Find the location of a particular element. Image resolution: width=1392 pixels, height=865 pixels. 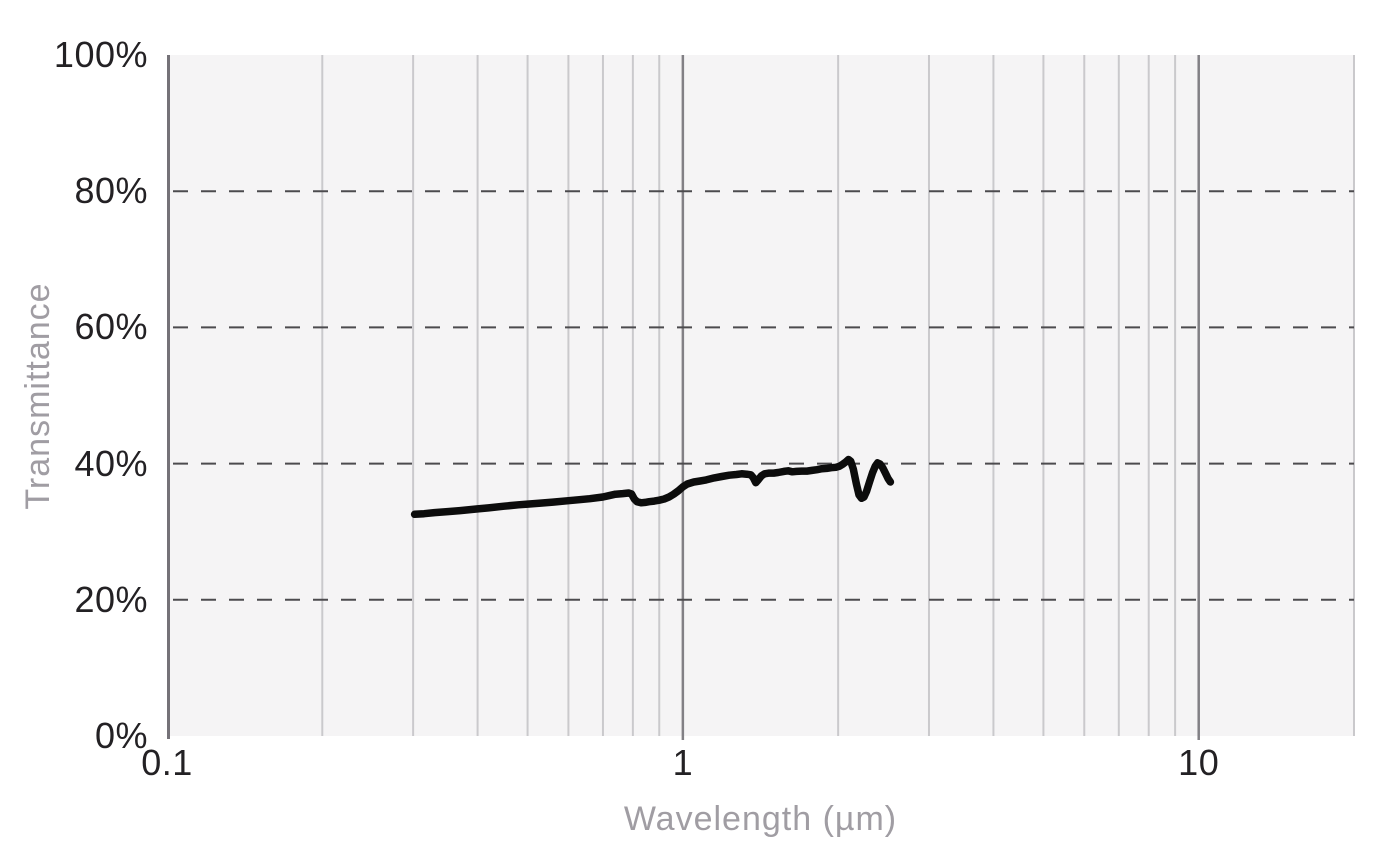

x-tick-label-10: 10 is located at coordinates (1199, 762).